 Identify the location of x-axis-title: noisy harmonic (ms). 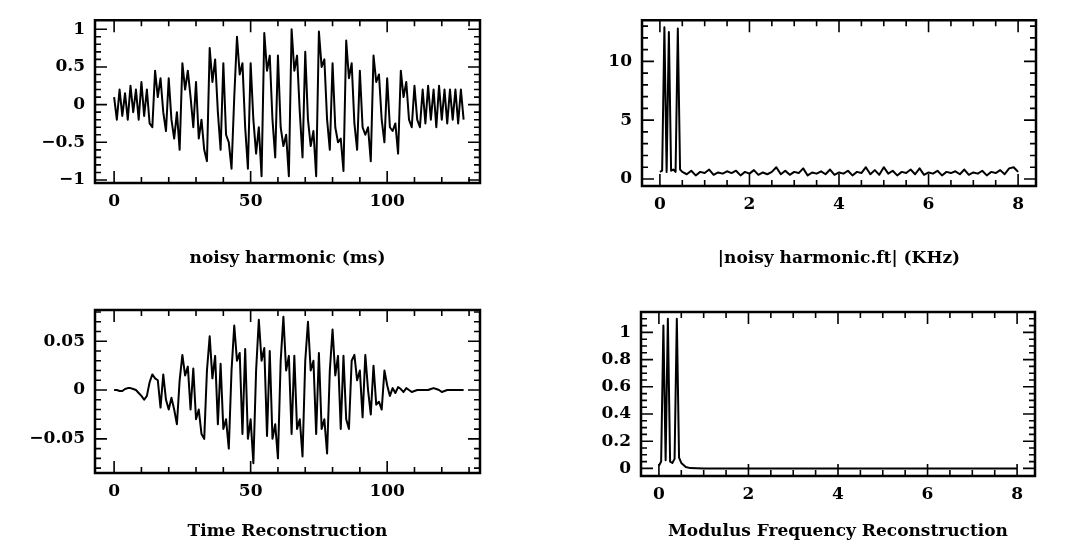
(287, 257).